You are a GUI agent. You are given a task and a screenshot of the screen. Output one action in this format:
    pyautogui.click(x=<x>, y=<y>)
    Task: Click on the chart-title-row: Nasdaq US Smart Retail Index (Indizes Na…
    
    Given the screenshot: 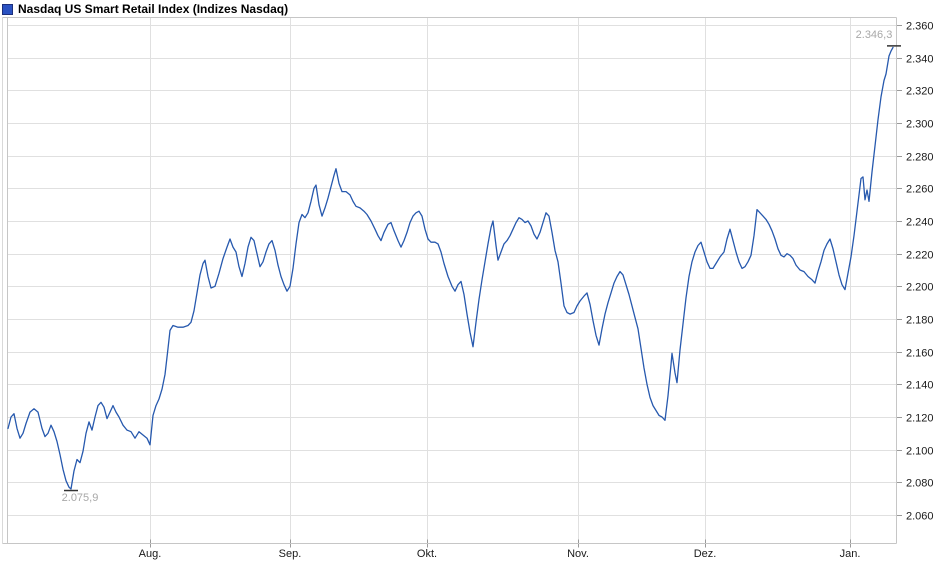 What is the action you would take?
    pyautogui.click(x=145, y=9)
    